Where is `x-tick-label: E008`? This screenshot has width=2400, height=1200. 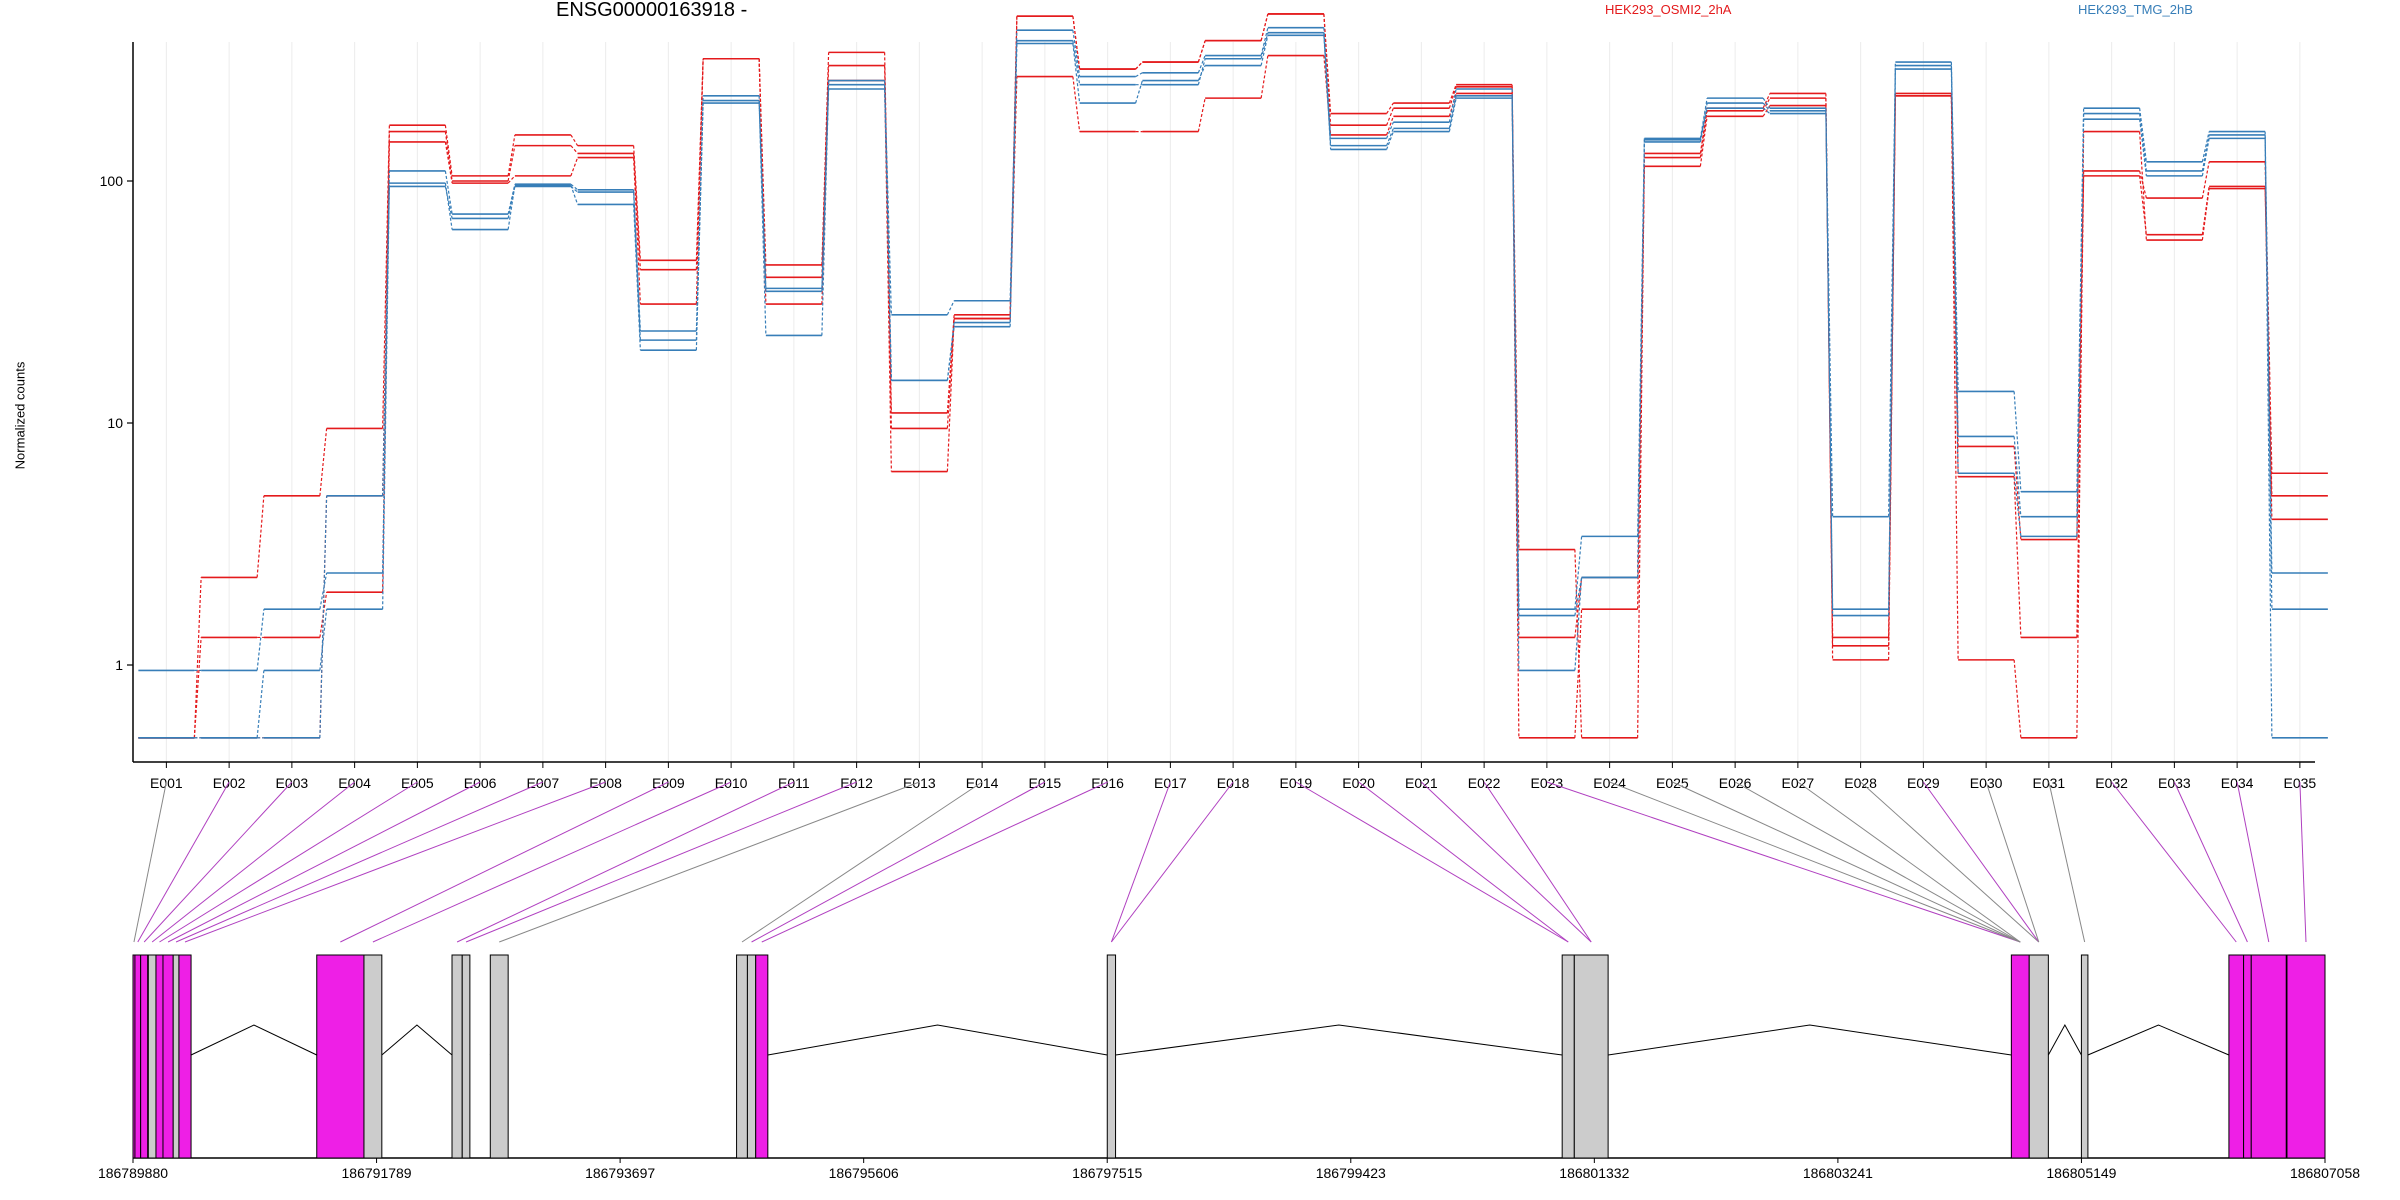
x-tick-label: E008 is located at coordinates (605, 783).